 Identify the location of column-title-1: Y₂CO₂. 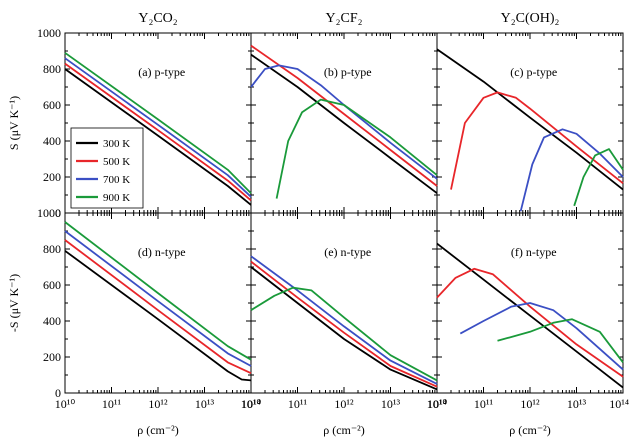
(157, 18).